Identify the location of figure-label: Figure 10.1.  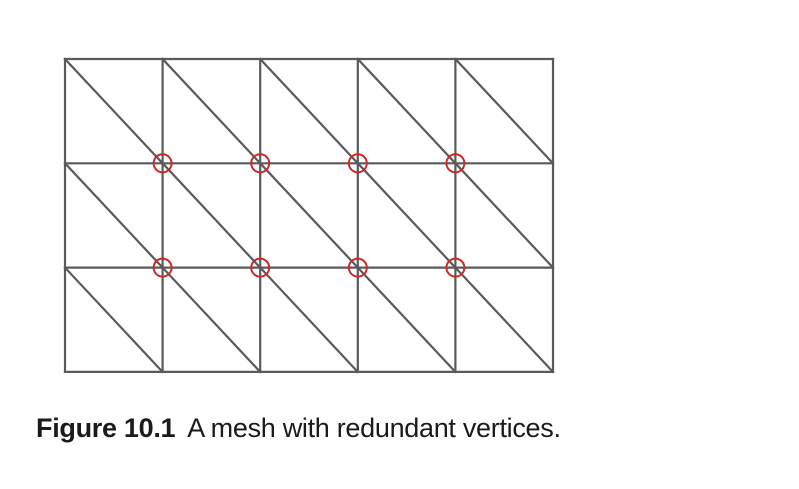
(106, 428).